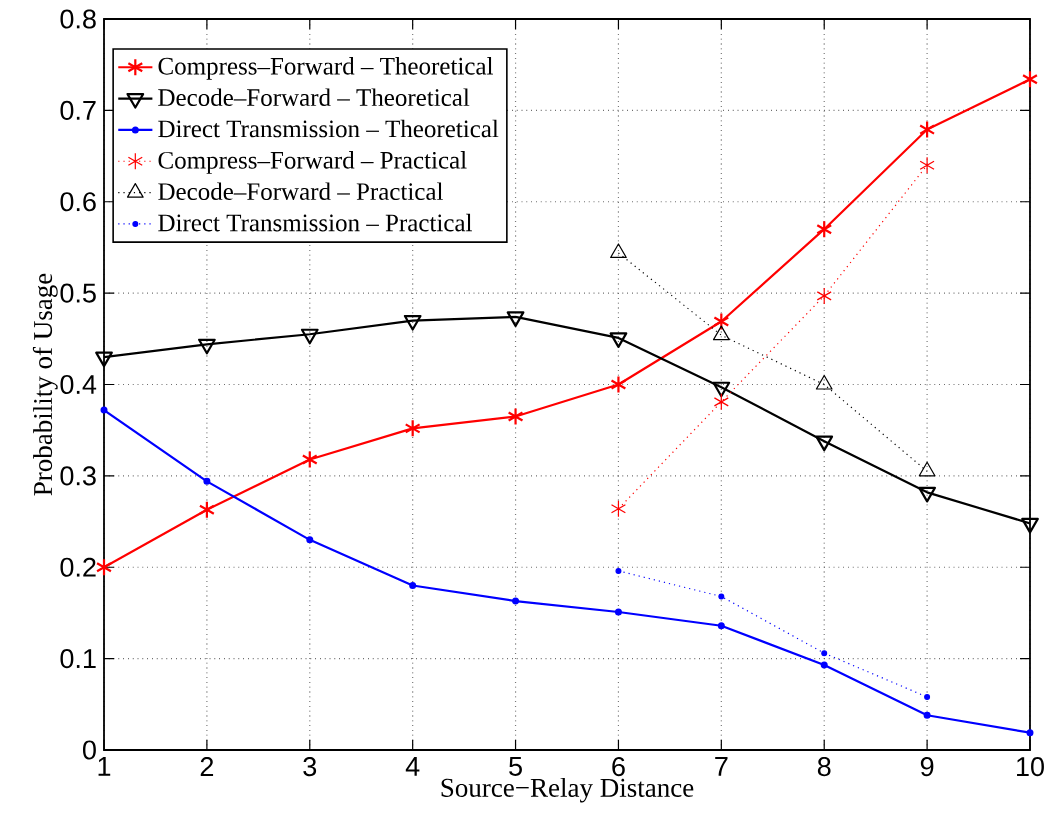 This screenshot has width=1053, height=827. I want to click on x-tick-label: 5, so click(515, 766).